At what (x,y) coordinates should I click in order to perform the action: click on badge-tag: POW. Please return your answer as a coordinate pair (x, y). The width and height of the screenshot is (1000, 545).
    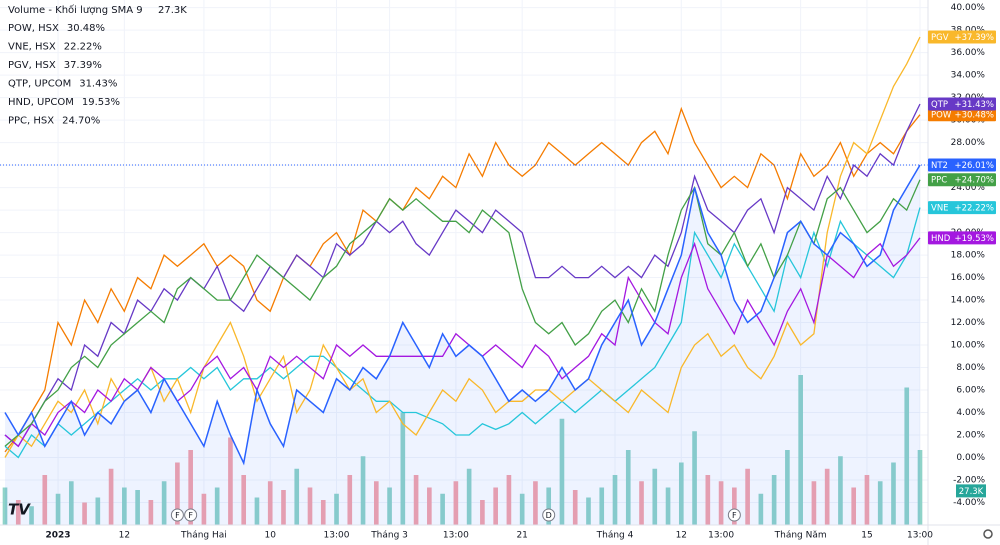
    Looking at the image, I should click on (941, 116).